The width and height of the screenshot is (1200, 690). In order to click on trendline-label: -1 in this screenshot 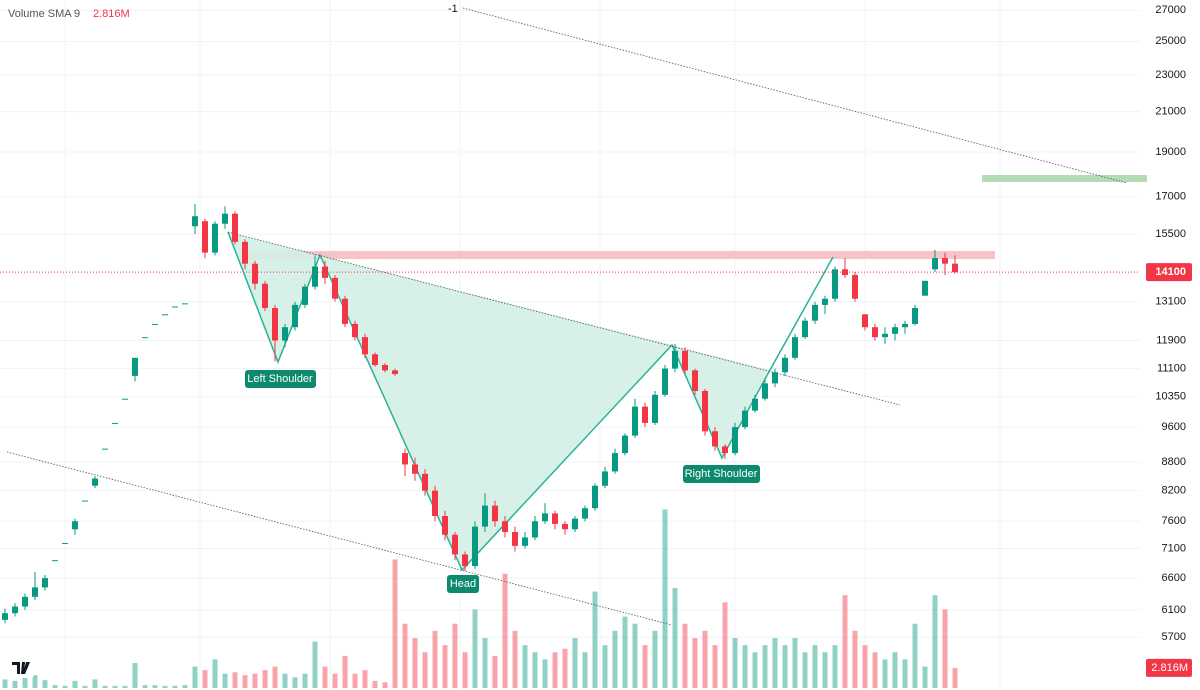, I will do `click(453, 9)`.